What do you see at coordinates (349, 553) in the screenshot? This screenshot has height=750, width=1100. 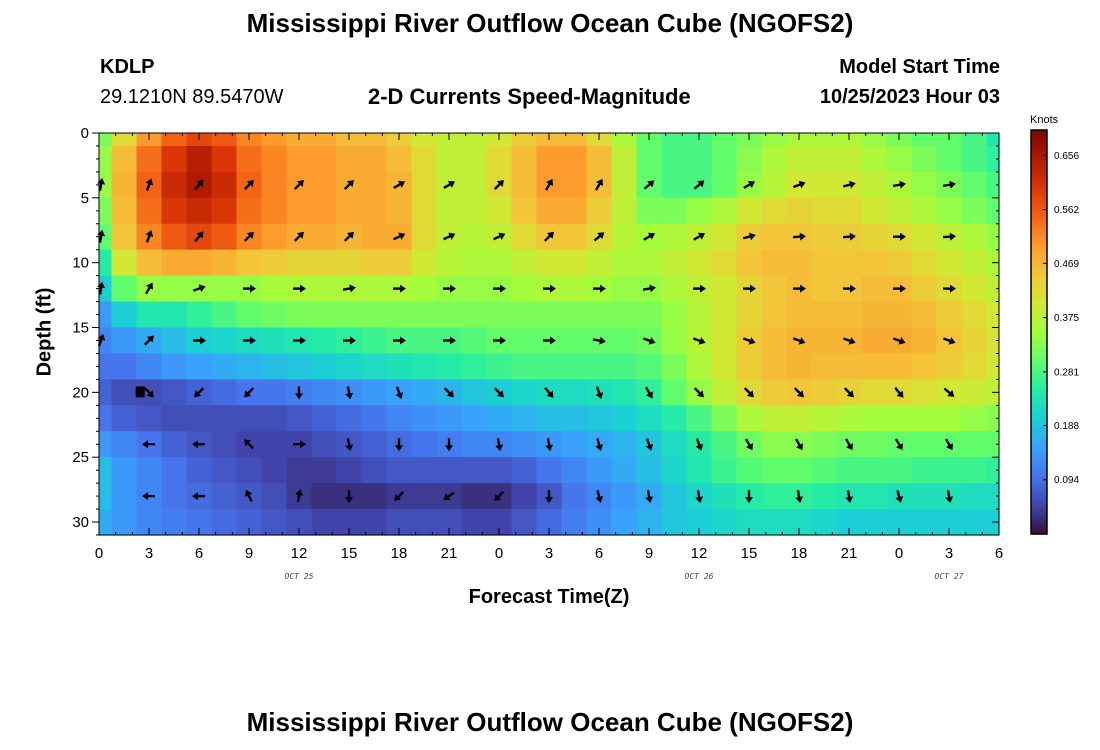 I see `x-tick-label: 15` at bounding box center [349, 553].